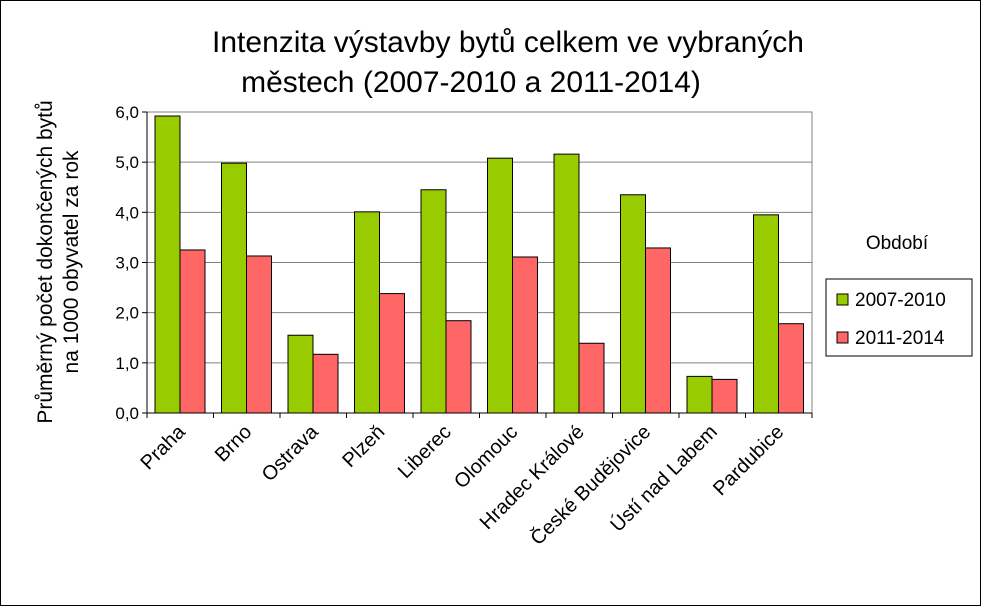  I want to click on legend: 2007-2010 2011-2014, so click(891, 319).